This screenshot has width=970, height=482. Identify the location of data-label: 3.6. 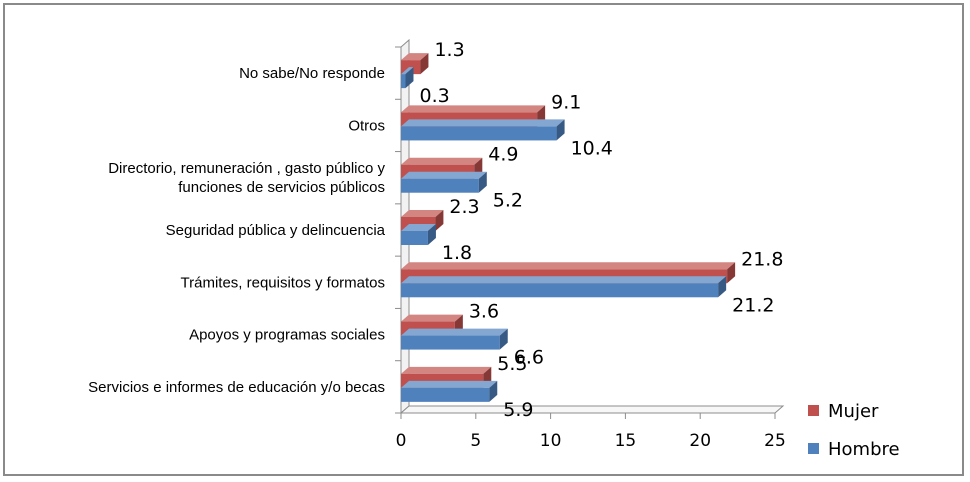
(484, 312).